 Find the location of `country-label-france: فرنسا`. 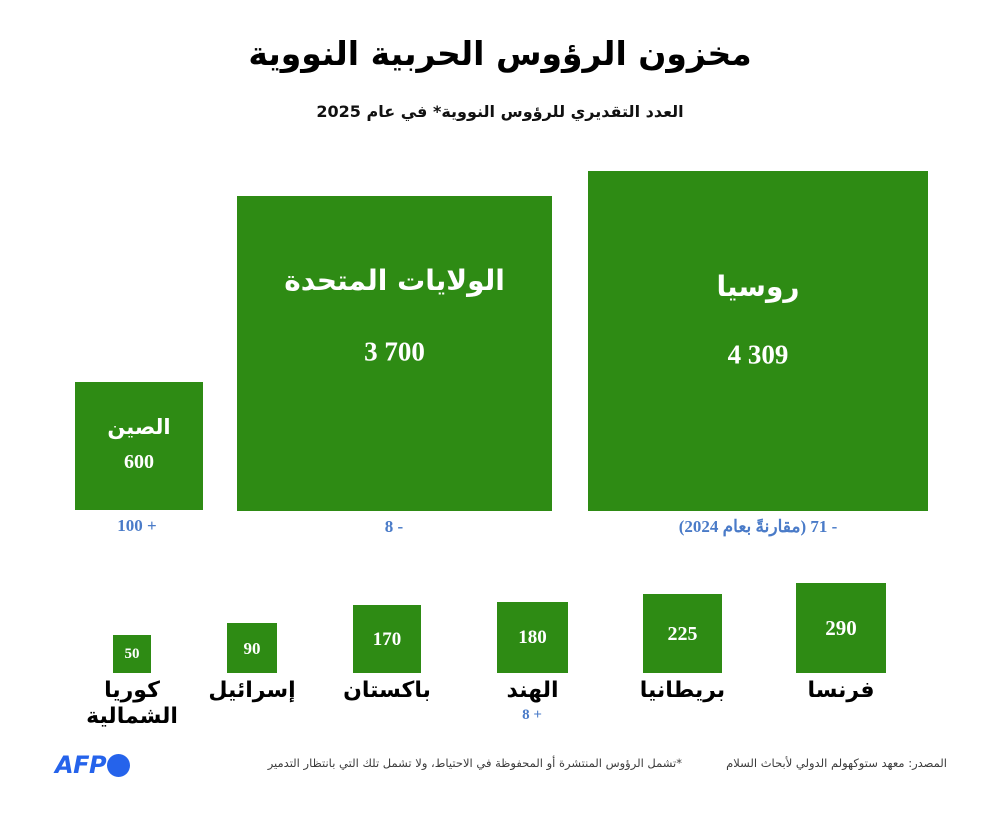

country-label-france: فرنسا is located at coordinates (841, 690).